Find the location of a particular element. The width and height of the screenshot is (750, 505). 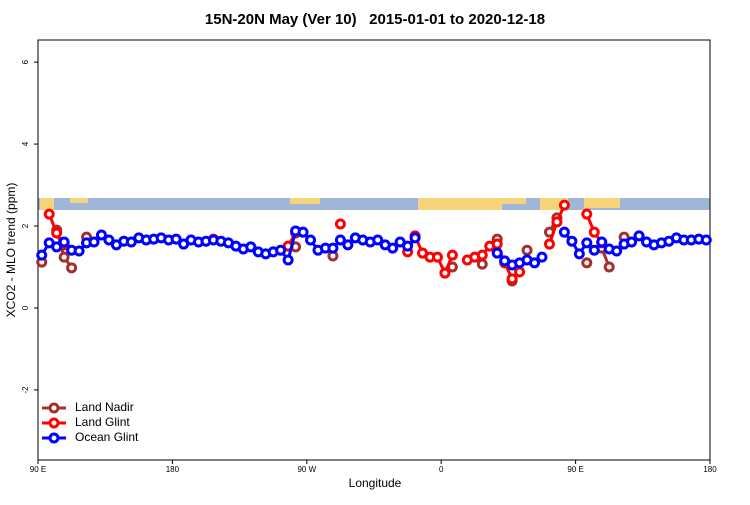

legend-label: Land Nadir is located at coordinates (104, 407).